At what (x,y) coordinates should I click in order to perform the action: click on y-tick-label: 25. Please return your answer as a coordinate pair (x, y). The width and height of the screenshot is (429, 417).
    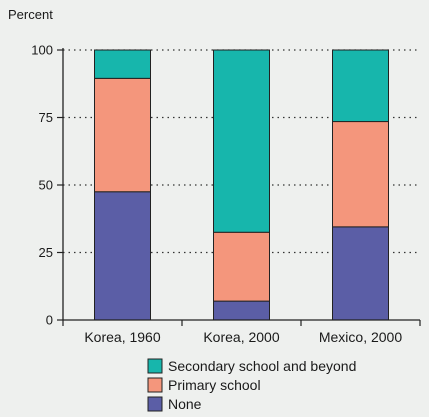
    Looking at the image, I should click on (46, 252).